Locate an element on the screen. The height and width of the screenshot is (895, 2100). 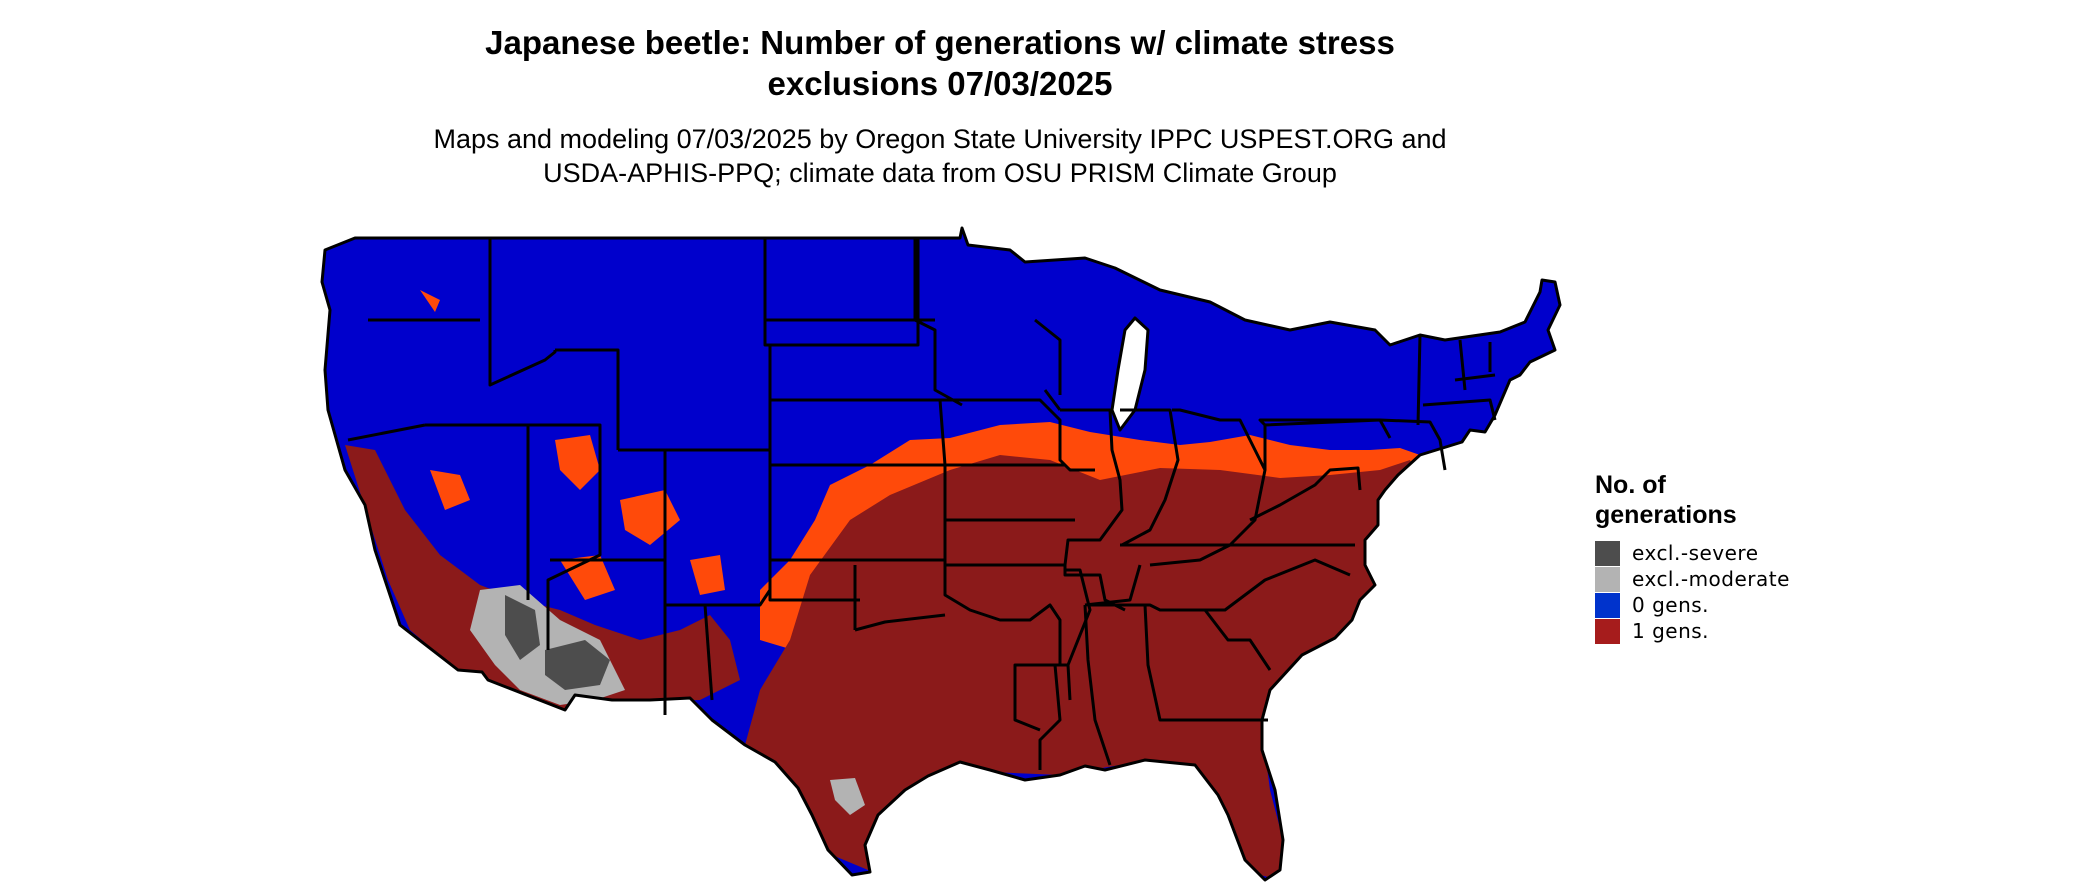
legend-label-0-gens: 0 gens. is located at coordinates (1671, 605).